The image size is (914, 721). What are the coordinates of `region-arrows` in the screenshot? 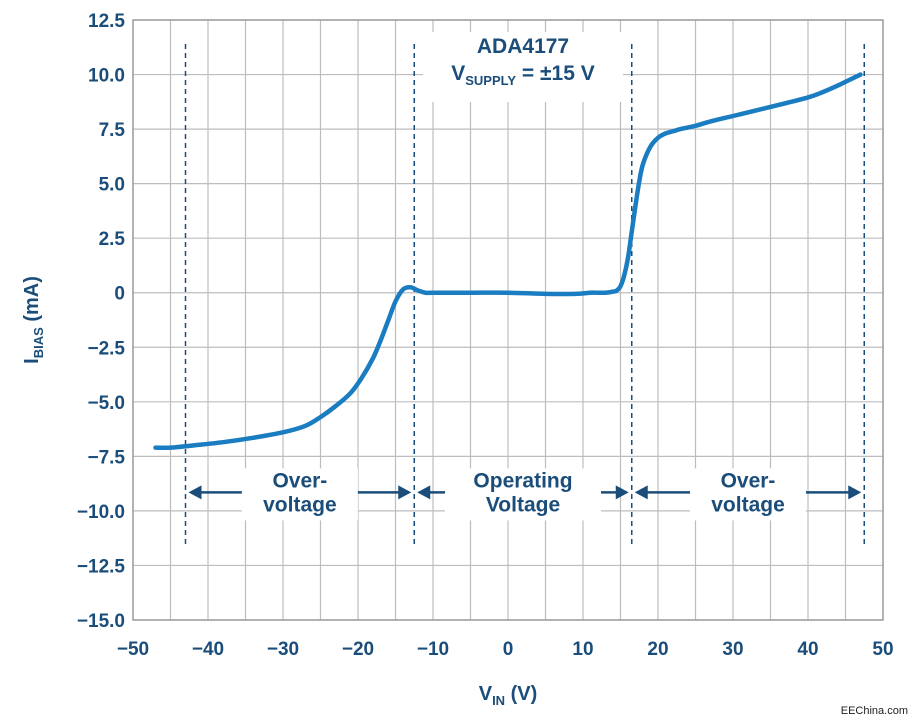 It's located at (525, 494).